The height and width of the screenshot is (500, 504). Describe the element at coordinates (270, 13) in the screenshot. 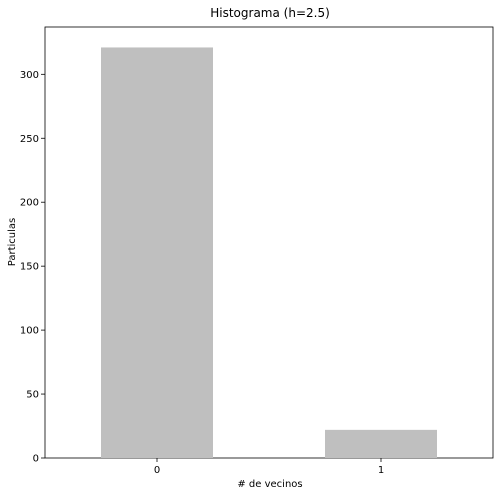

I see `chart-title: Histograma (h=2.5)` at that location.